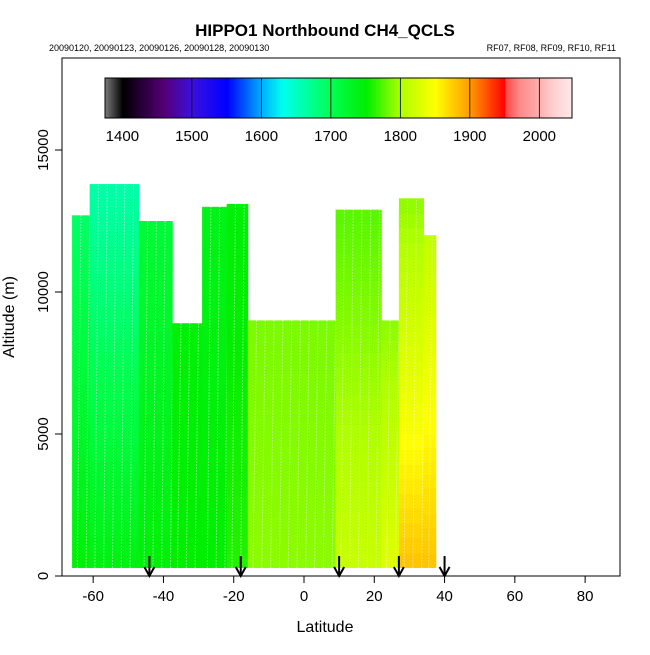 The height and width of the screenshot is (655, 650). Describe the element at coordinates (234, 596) in the screenshot. I see `x-tick-label: -20` at that location.